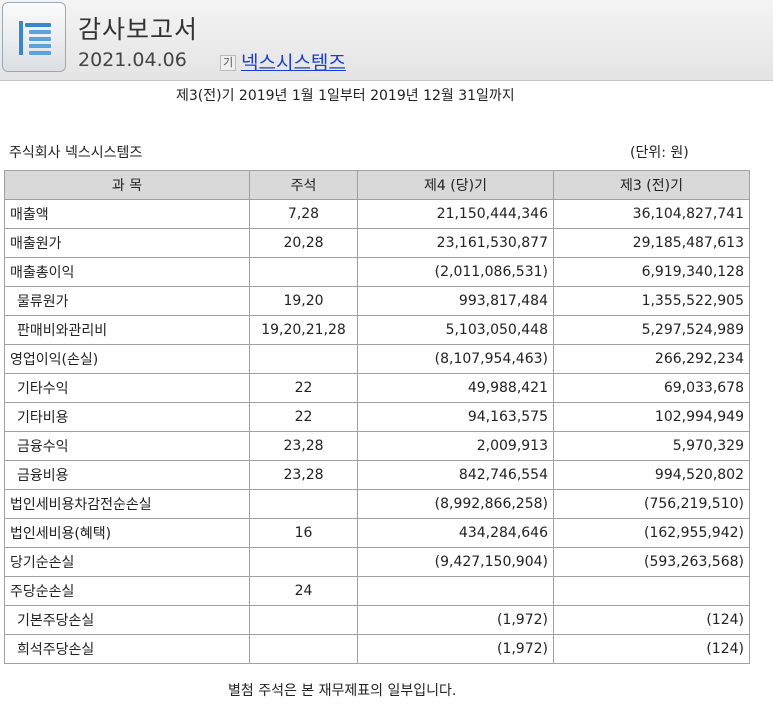  I want to click on table-row: 물류원가 19,20 993,817,484 1,355,522,905, so click(377, 301).